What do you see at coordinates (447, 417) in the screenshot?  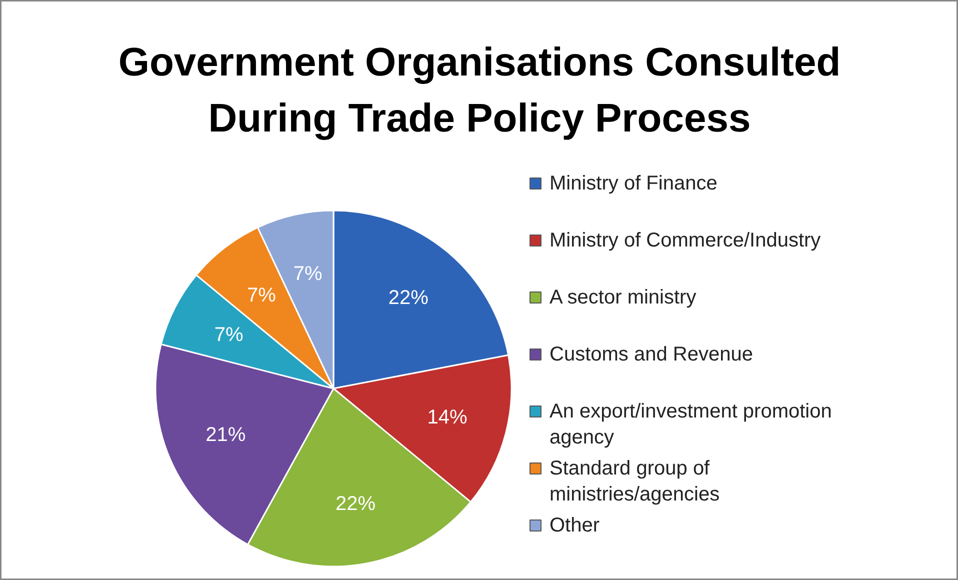 I see `data-label: 14%` at bounding box center [447, 417].